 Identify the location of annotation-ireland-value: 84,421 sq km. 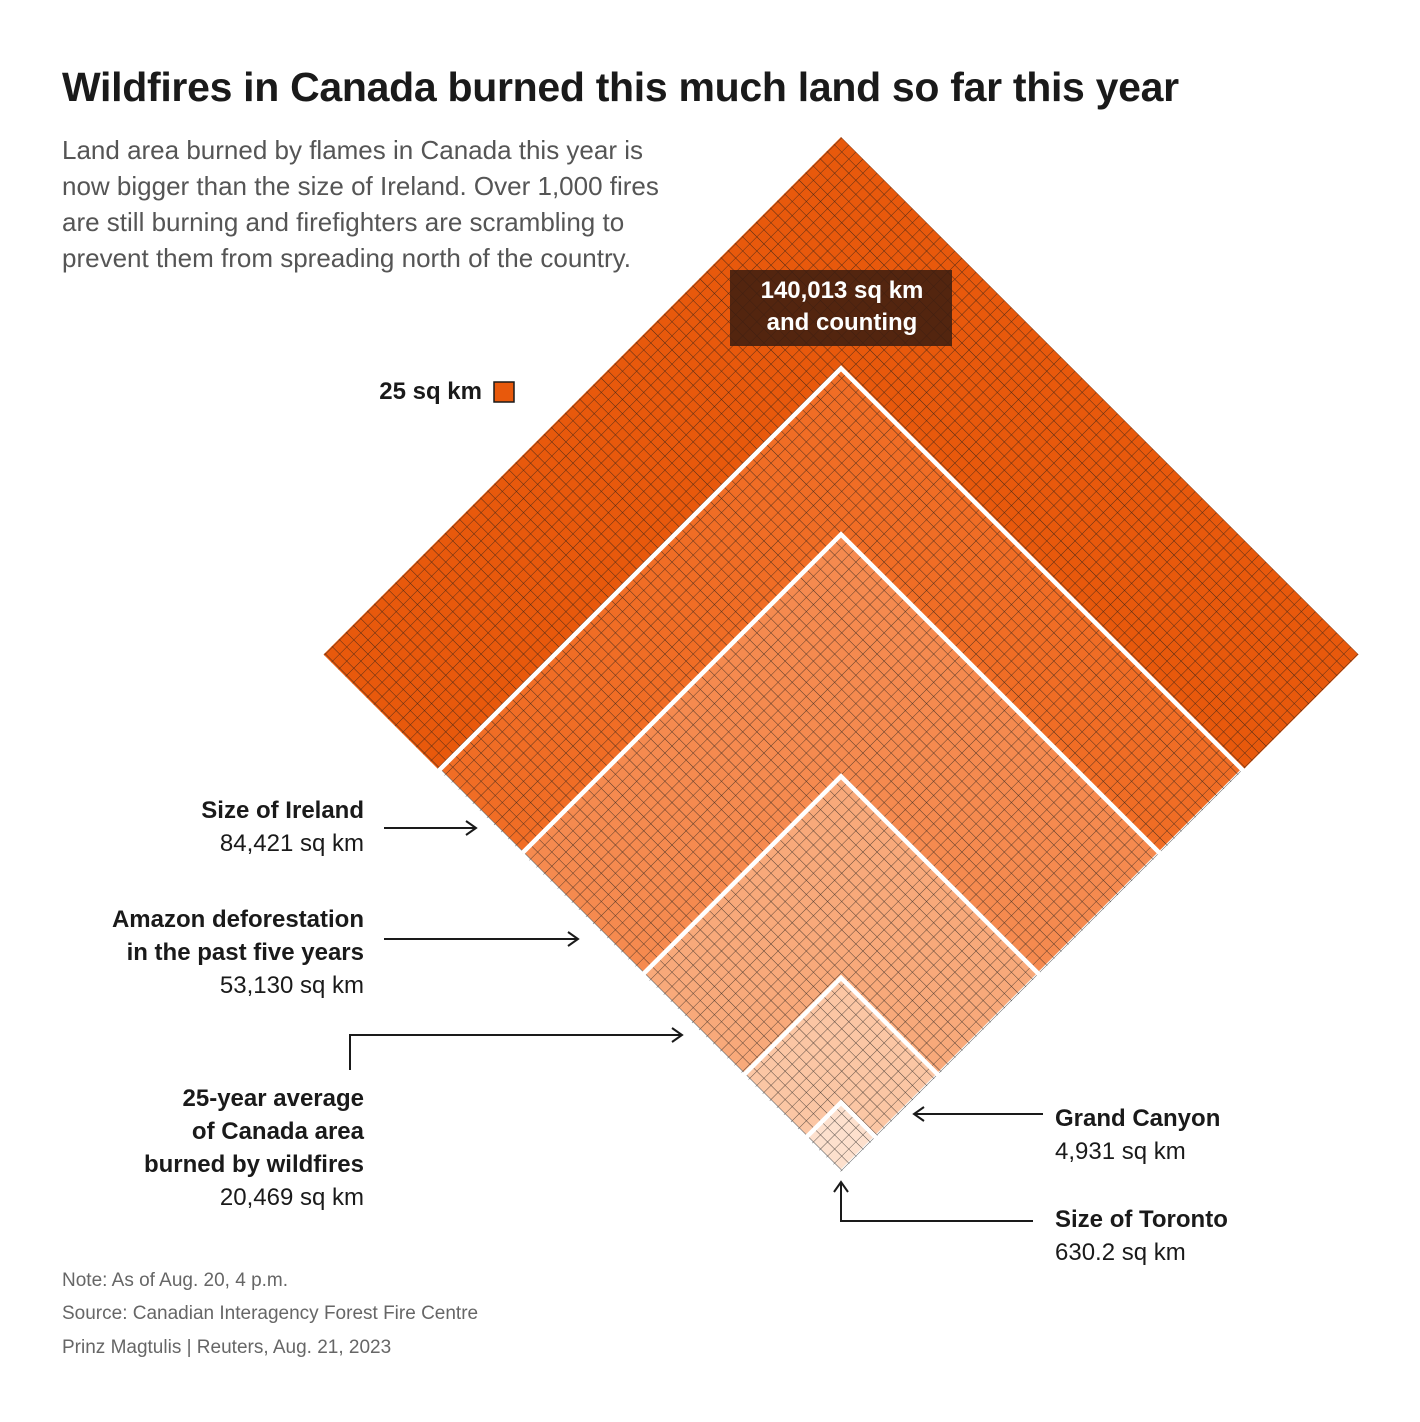
(292, 843).